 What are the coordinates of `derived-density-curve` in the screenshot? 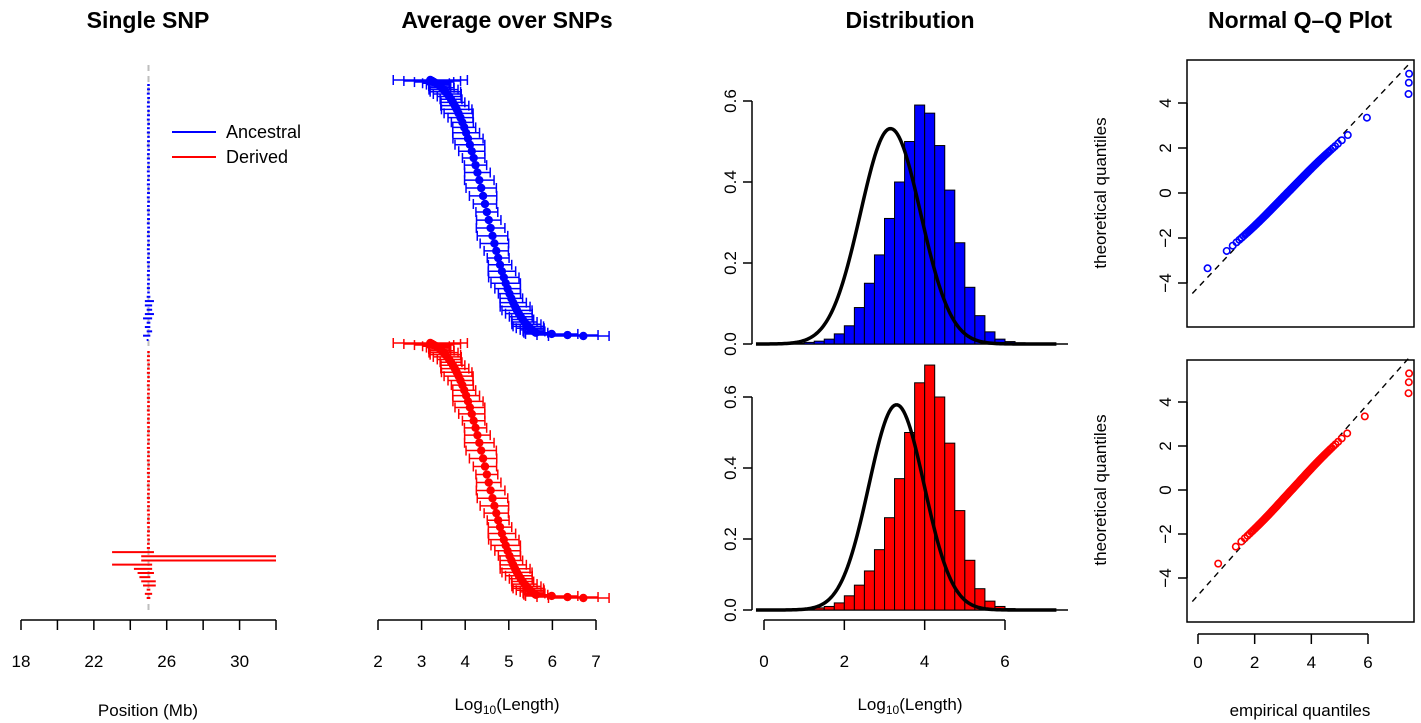 It's located at (906, 507).